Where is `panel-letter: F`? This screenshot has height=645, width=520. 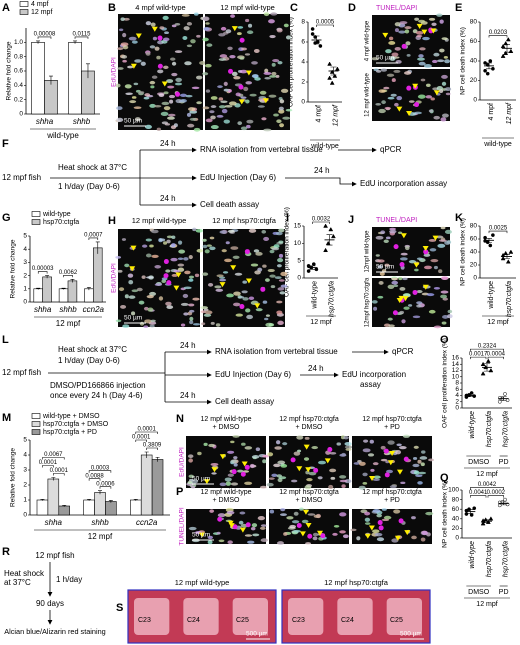 panel-letter: F is located at coordinates (5, 144).